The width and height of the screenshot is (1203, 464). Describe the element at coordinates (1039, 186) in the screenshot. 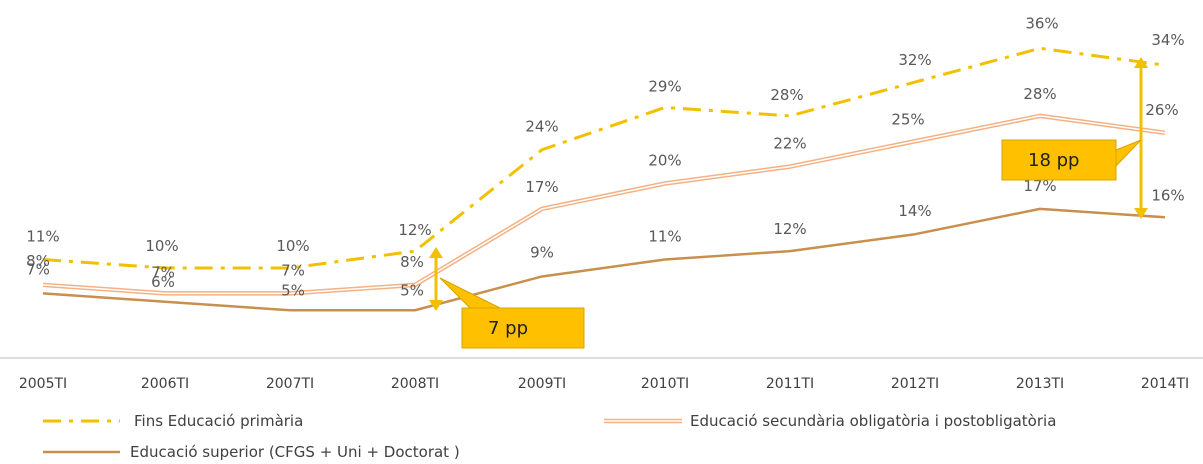

I see `data-label-superior: 17%` at that location.